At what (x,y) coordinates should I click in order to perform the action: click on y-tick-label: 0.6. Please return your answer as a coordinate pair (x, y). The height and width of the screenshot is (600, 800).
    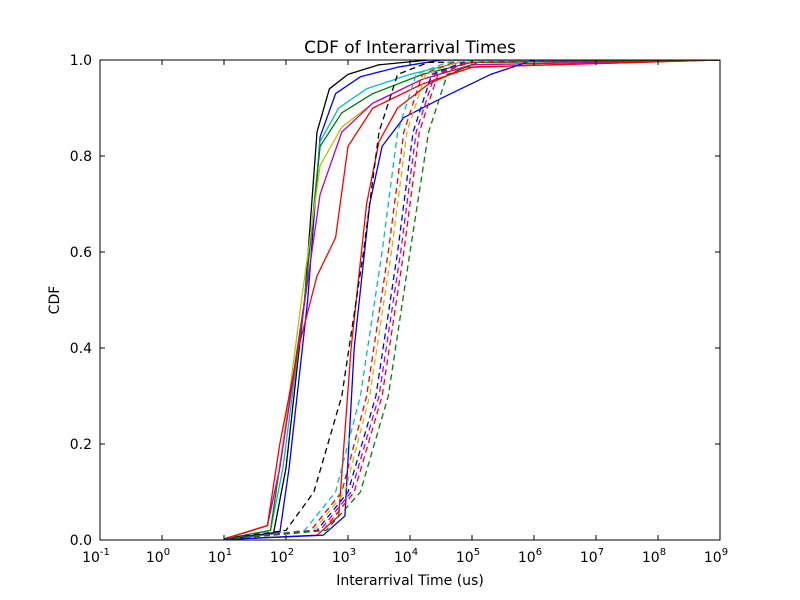
    Looking at the image, I should click on (81, 253).